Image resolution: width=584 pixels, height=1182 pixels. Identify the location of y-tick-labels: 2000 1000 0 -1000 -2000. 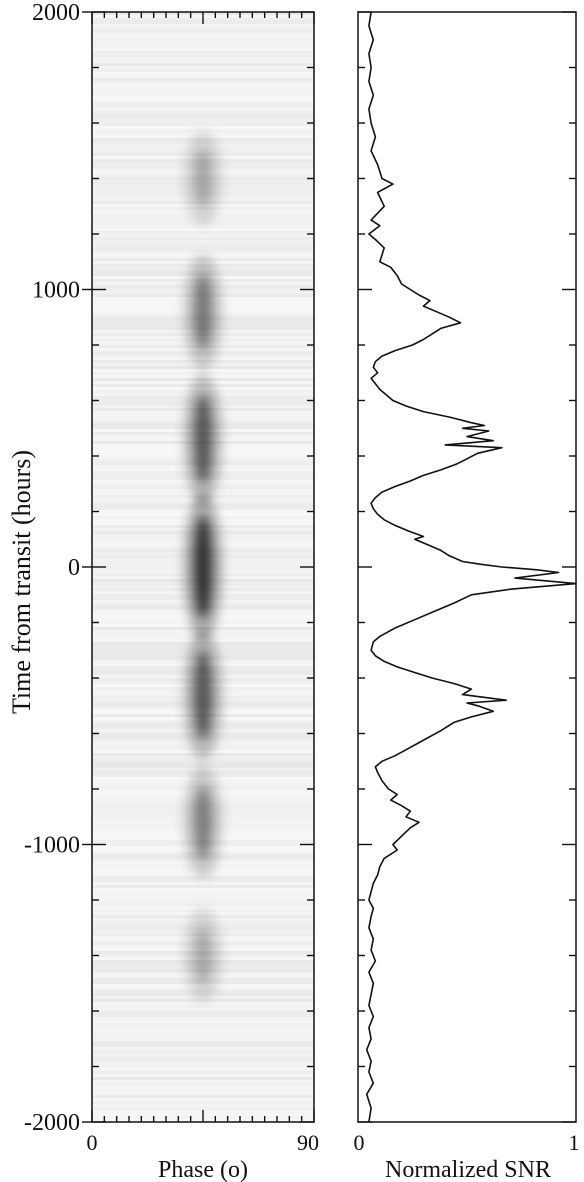
(52, 568).